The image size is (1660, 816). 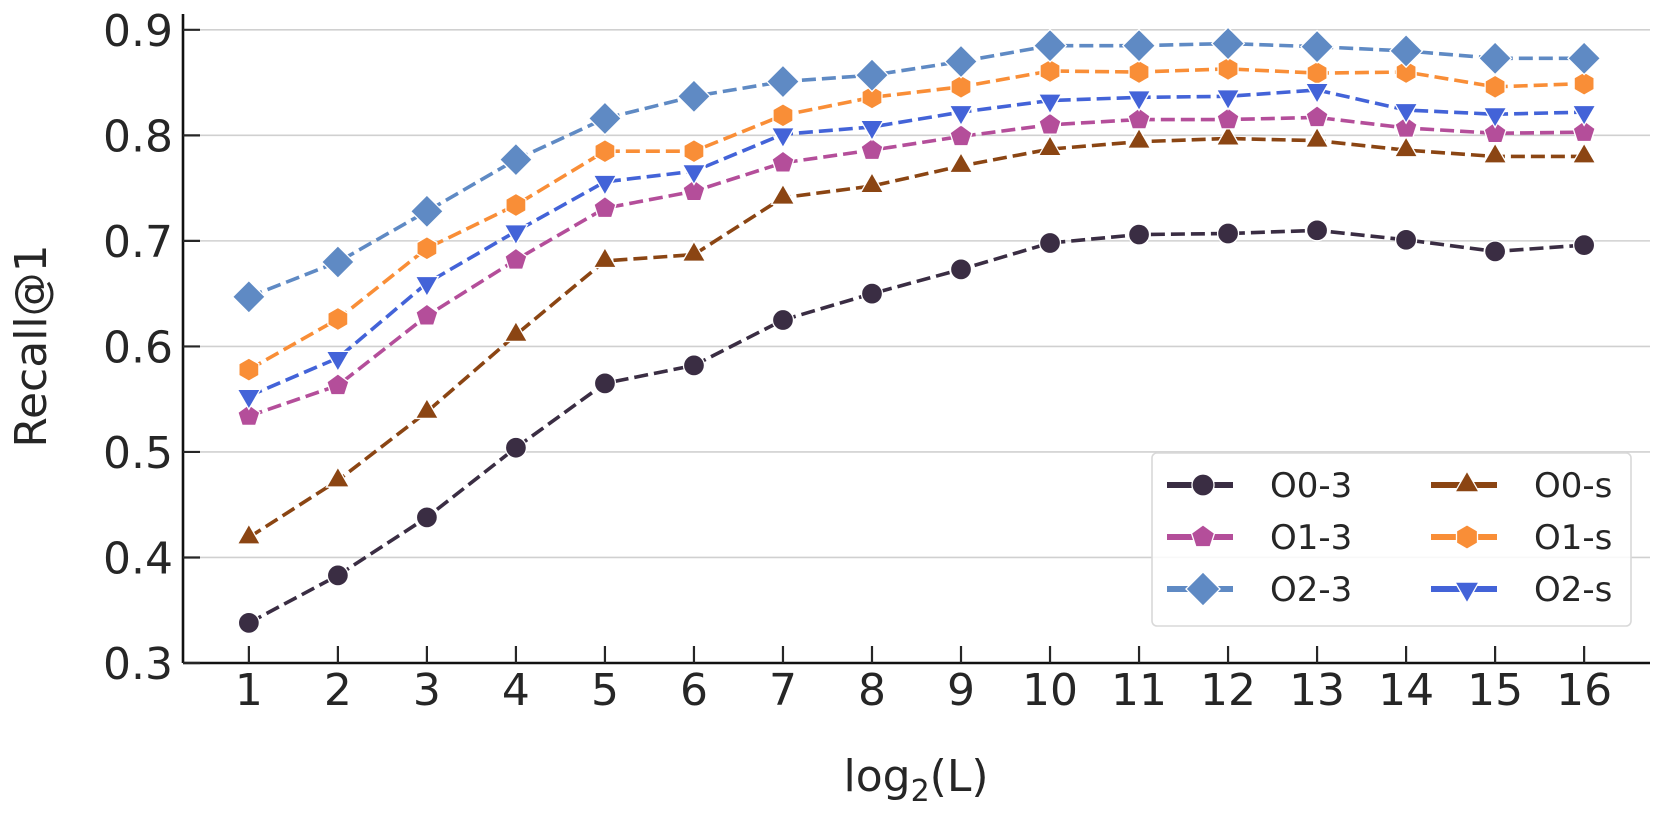 I want to click on data-point-O1-s-x2, so click(x=338, y=319).